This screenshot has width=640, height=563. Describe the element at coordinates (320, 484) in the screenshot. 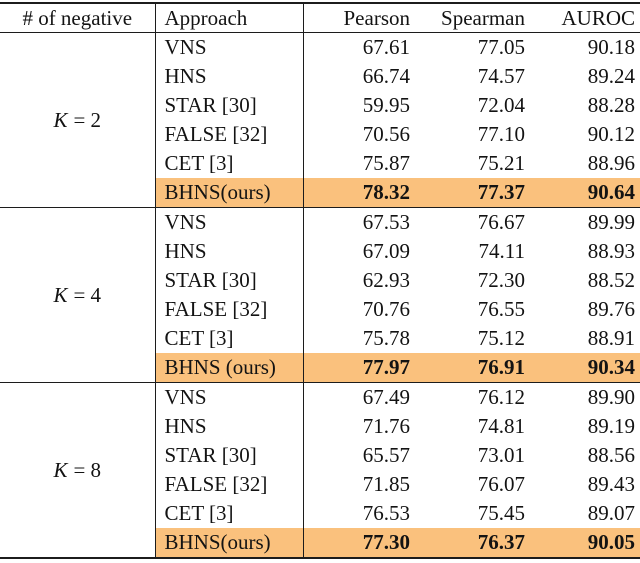

I see `table-row: FALSE [32] 71.85 76.07 89.43` at that location.